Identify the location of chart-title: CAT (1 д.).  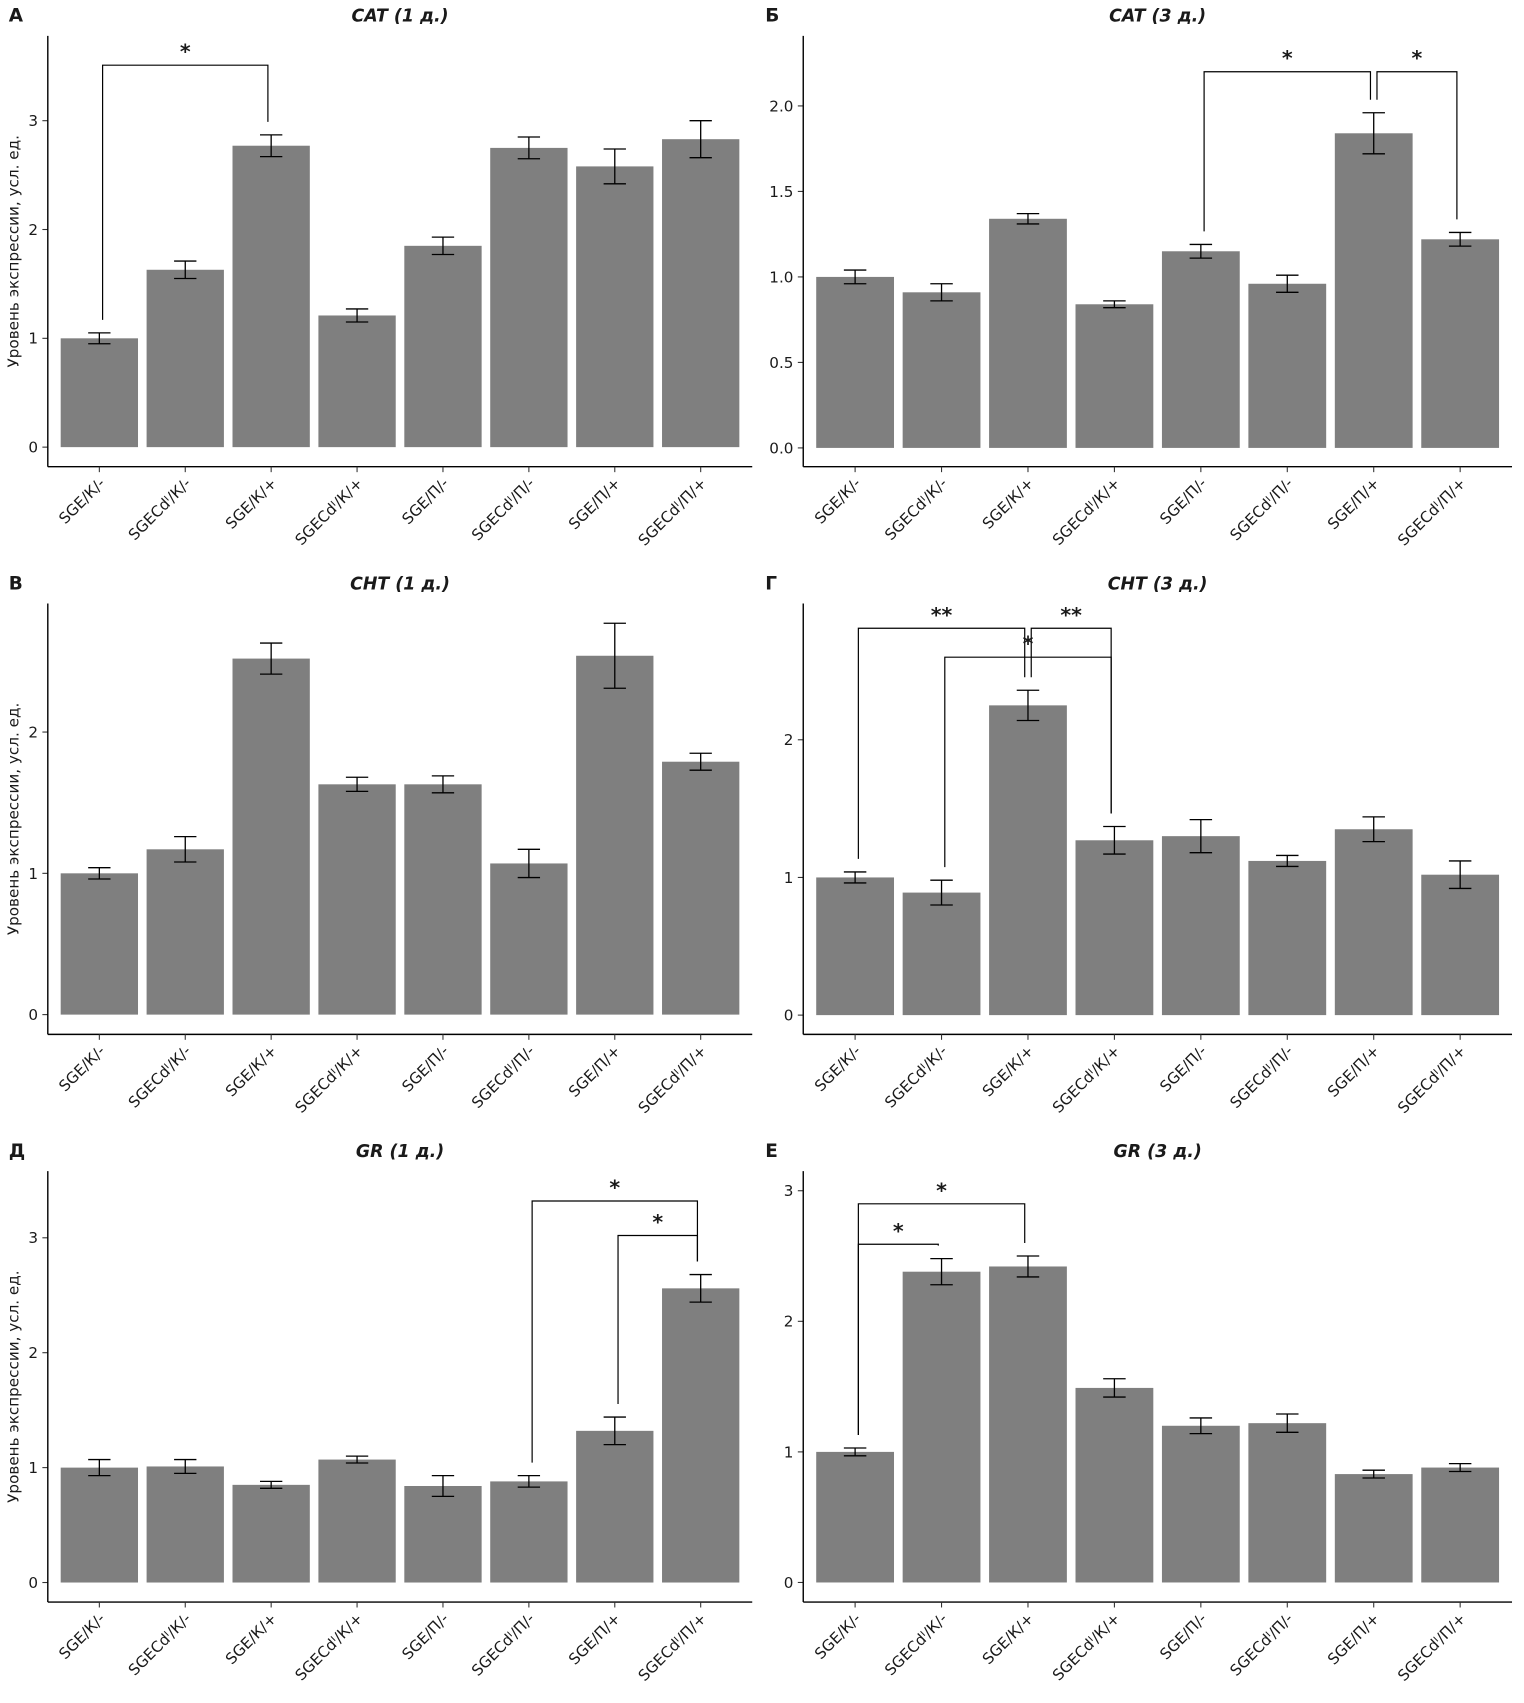
(400, 17).